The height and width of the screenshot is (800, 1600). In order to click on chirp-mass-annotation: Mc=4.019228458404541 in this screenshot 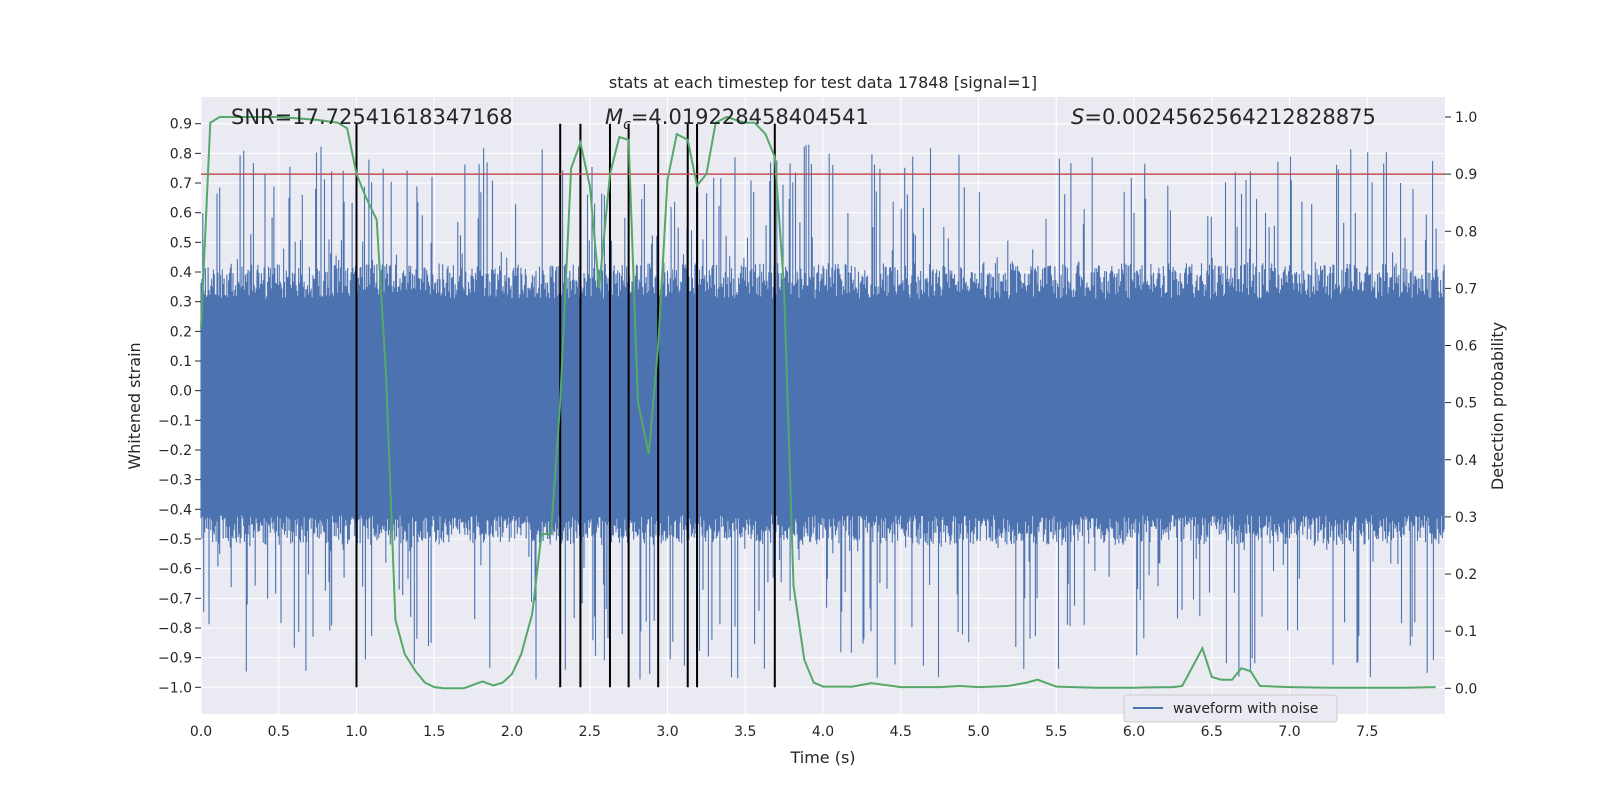, I will do `click(737, 119)`.